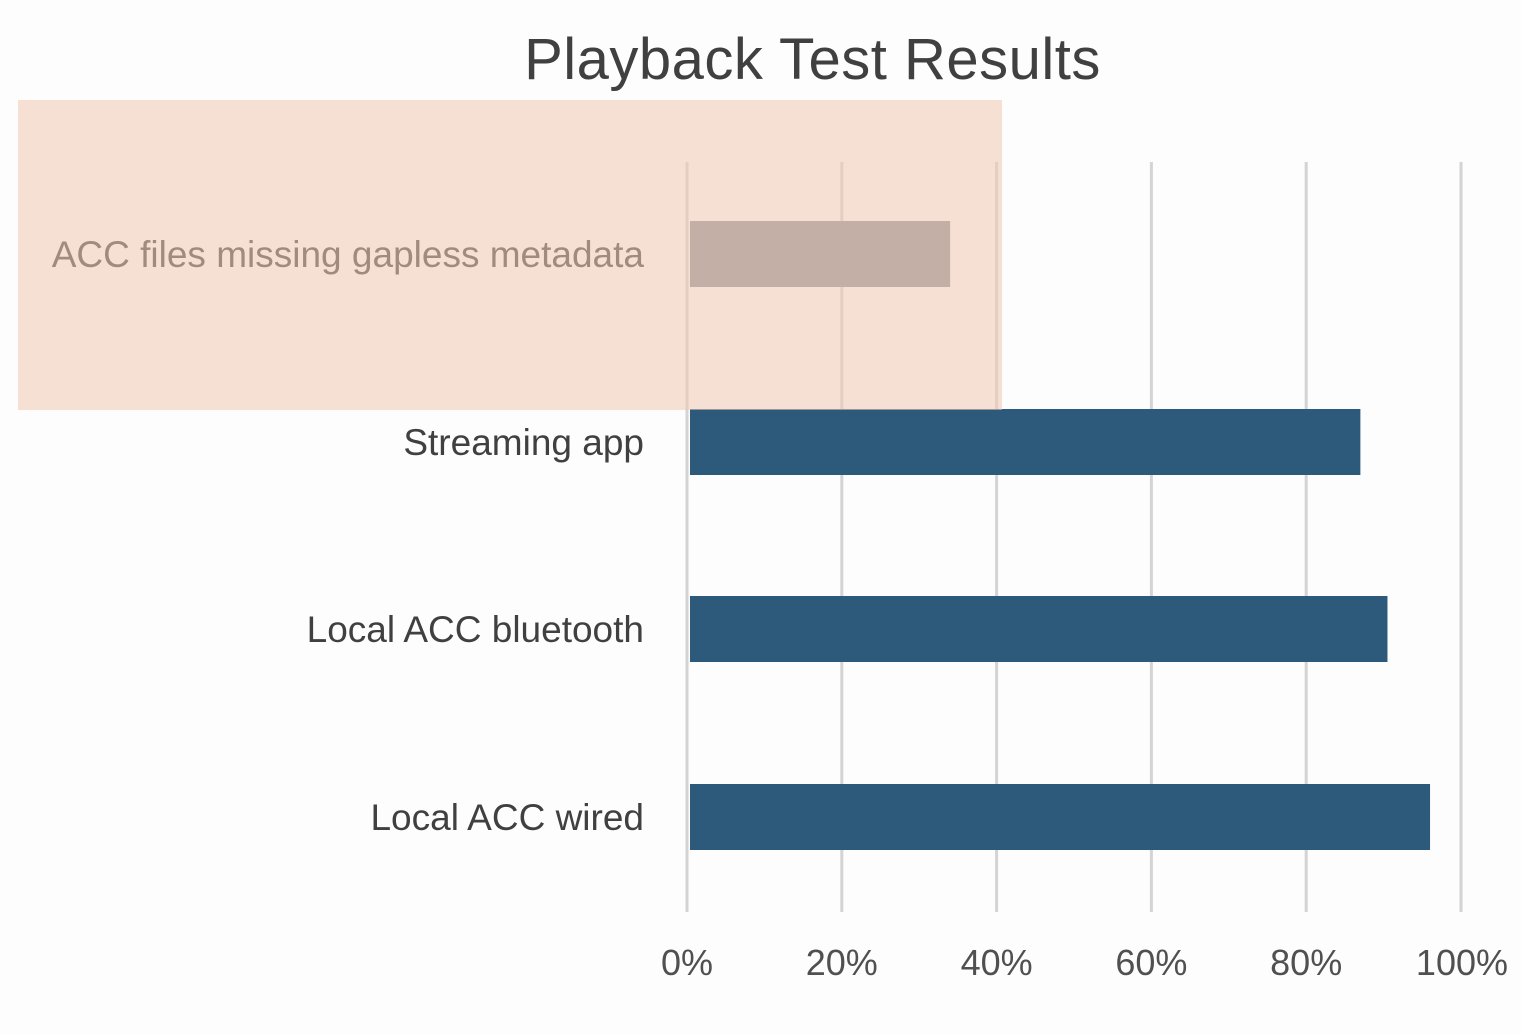 This screenshot has width=1521, height=1034. Describe the element at coordinates (475, 629) in the screenshot. I see `category-label-2: Local ACC bluetooth` at that location.